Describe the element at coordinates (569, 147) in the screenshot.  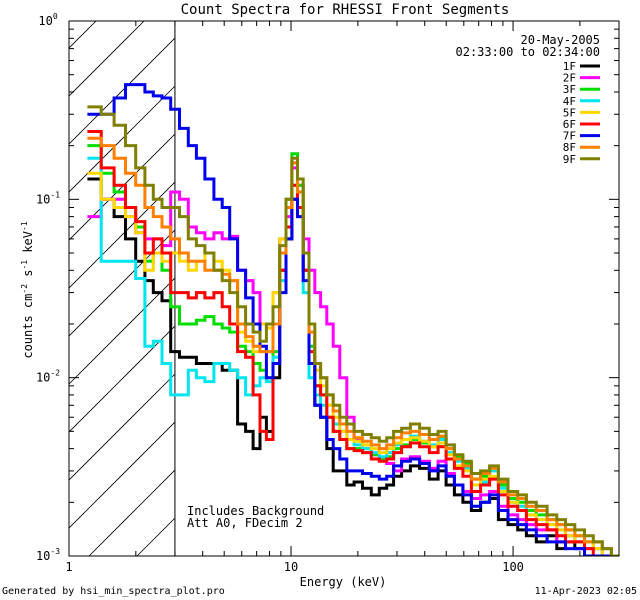
I see `legend-label: 8F` at that location.